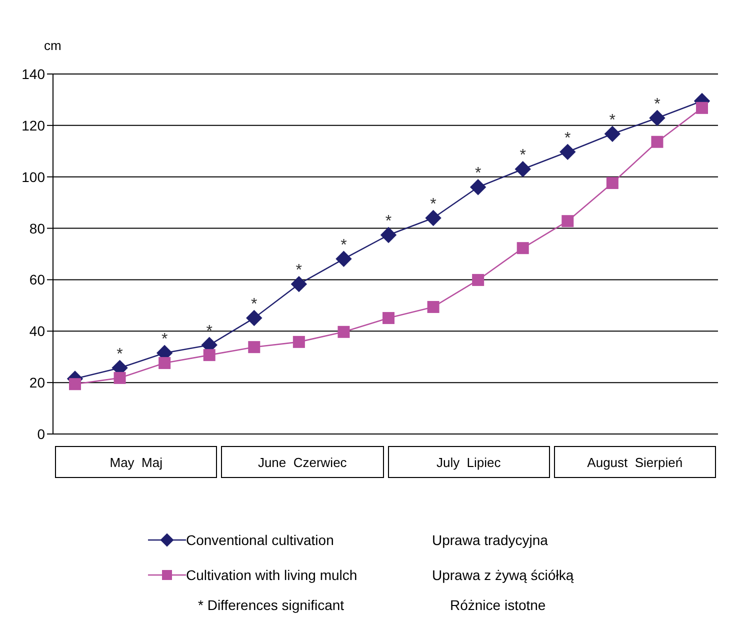  Describe the element at coordinates (37, 280) in the screenshot. I see `y-tick-label: 60` at that location.